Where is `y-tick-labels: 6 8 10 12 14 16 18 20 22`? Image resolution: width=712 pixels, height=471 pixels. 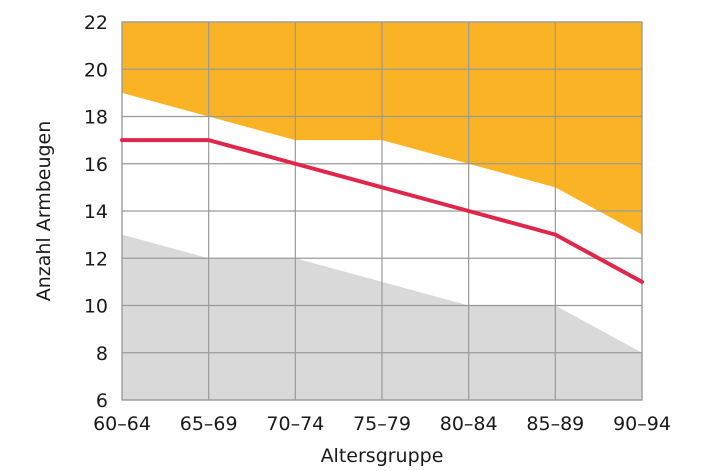 y-tick-labels: 6 8 10 12 14 16 18 20 22 is located at coordinates (96, 212).